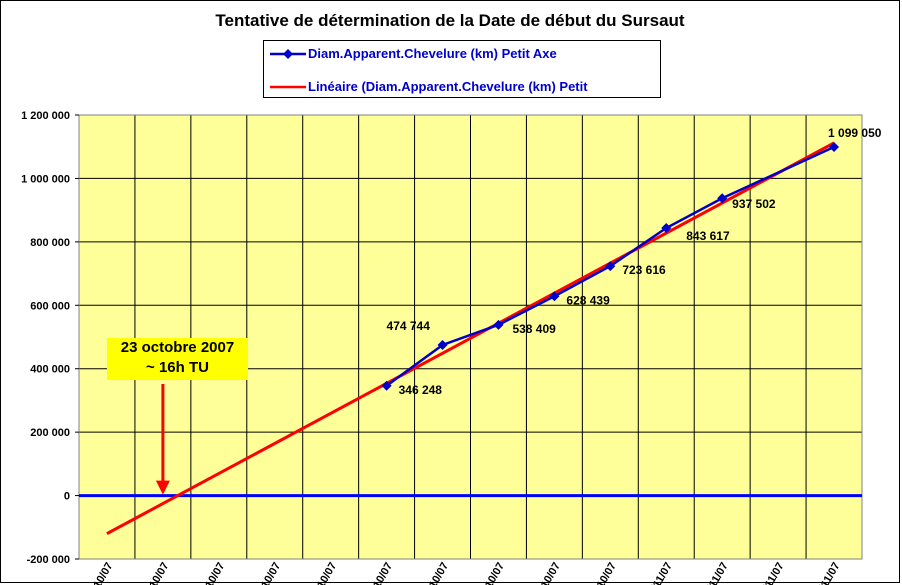 Image resolution: width=902 pixels, height=585 pixels. Describe the element at coordinates (754, 204) in the screenshot. I see `data-label: 937 502` at that location.